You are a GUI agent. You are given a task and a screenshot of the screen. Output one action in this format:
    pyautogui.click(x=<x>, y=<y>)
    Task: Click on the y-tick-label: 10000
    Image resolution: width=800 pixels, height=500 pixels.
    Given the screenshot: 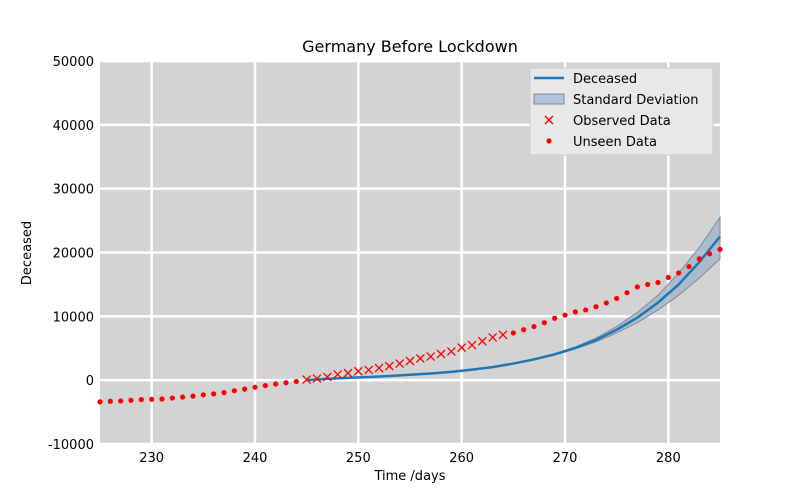 What is the action you would take?
    pyautogui.click(x=73, y=317)
    